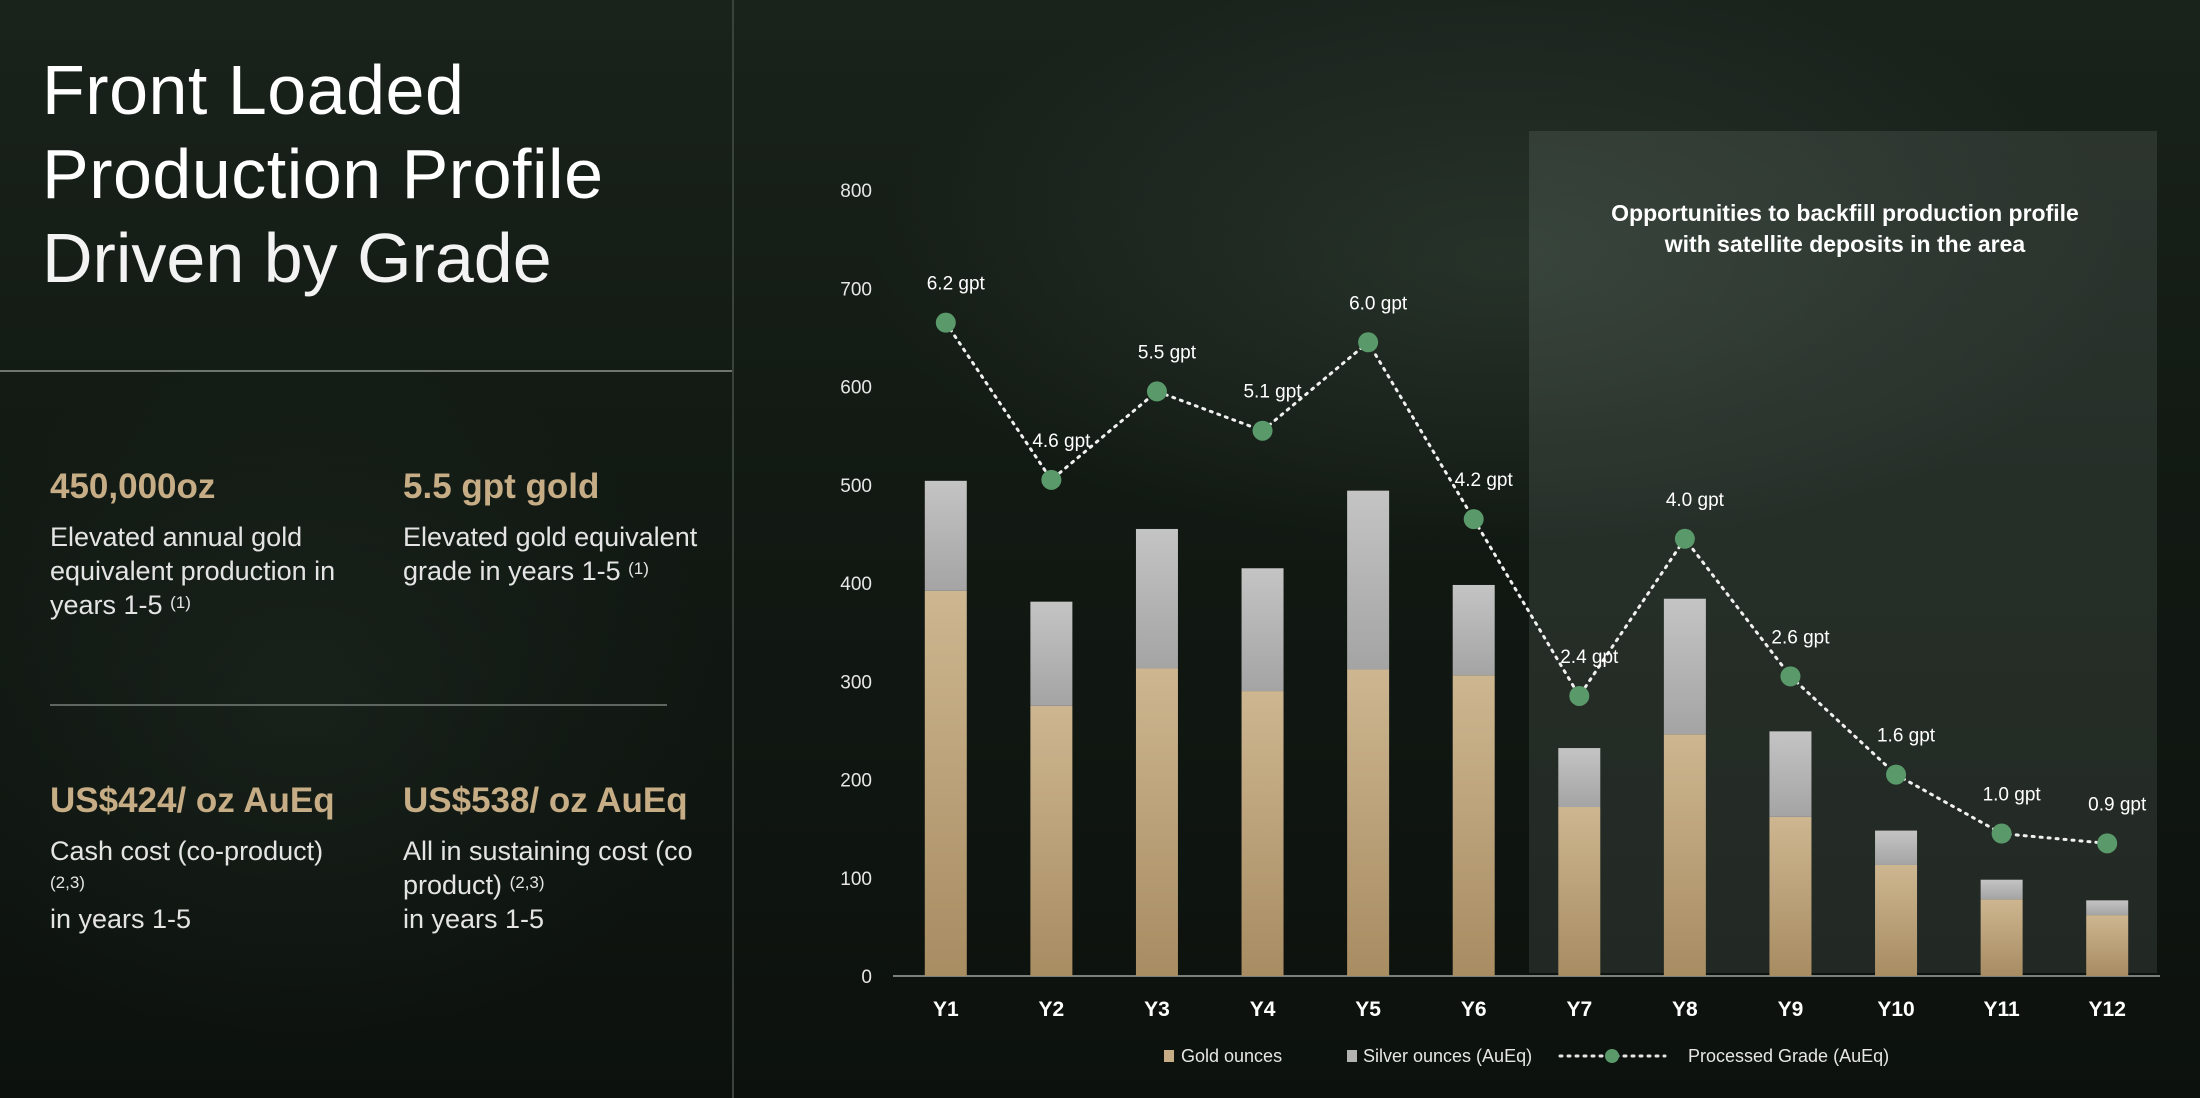 This screenshot has height=1098, width=2200. I want to click on grade-label: 2.6 gpt, so click(1800, 637).